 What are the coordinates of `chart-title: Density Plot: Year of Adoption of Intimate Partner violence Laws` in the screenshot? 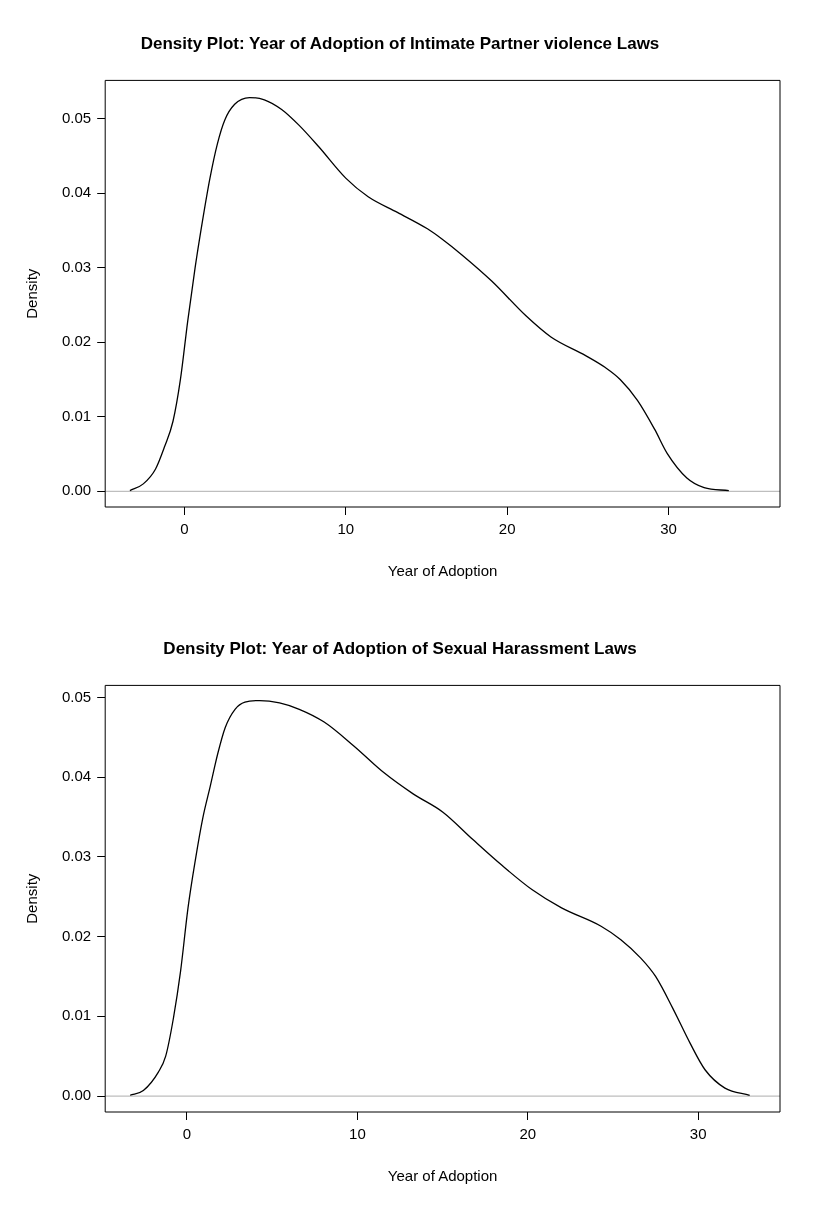 It's located at (400, 43).